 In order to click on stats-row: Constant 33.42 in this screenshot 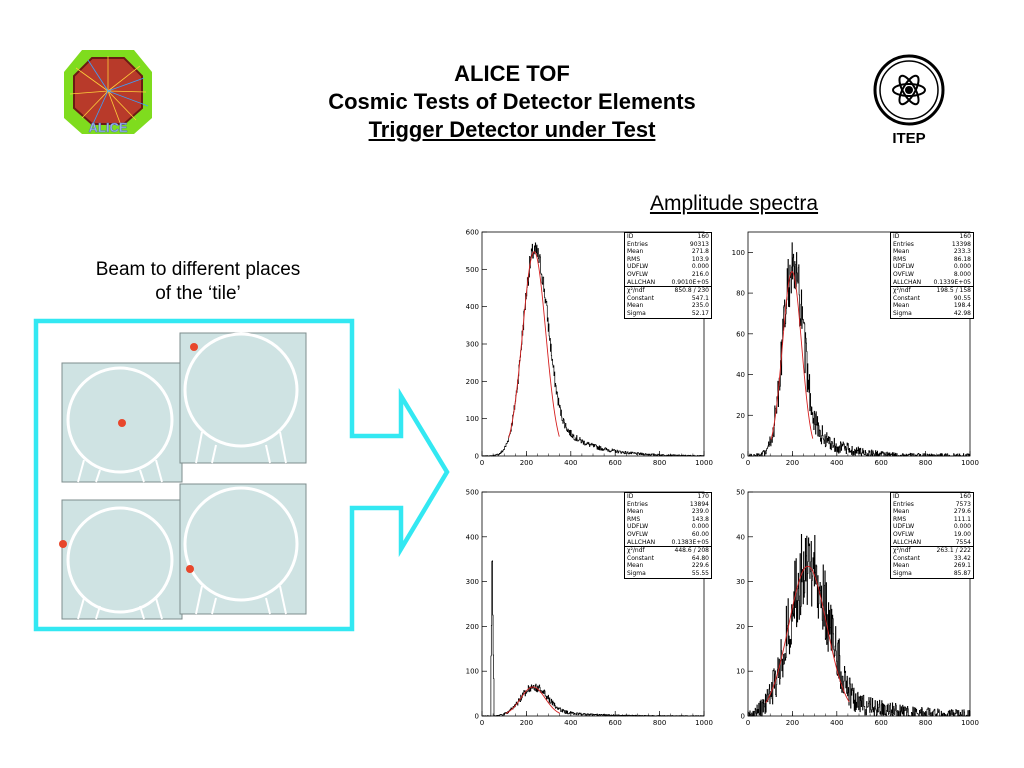, I will do `click(932, 559)`.